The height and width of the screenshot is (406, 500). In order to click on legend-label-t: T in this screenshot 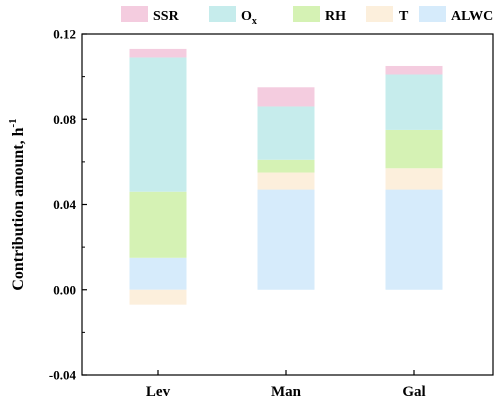, I will do `click(404, 16)`.